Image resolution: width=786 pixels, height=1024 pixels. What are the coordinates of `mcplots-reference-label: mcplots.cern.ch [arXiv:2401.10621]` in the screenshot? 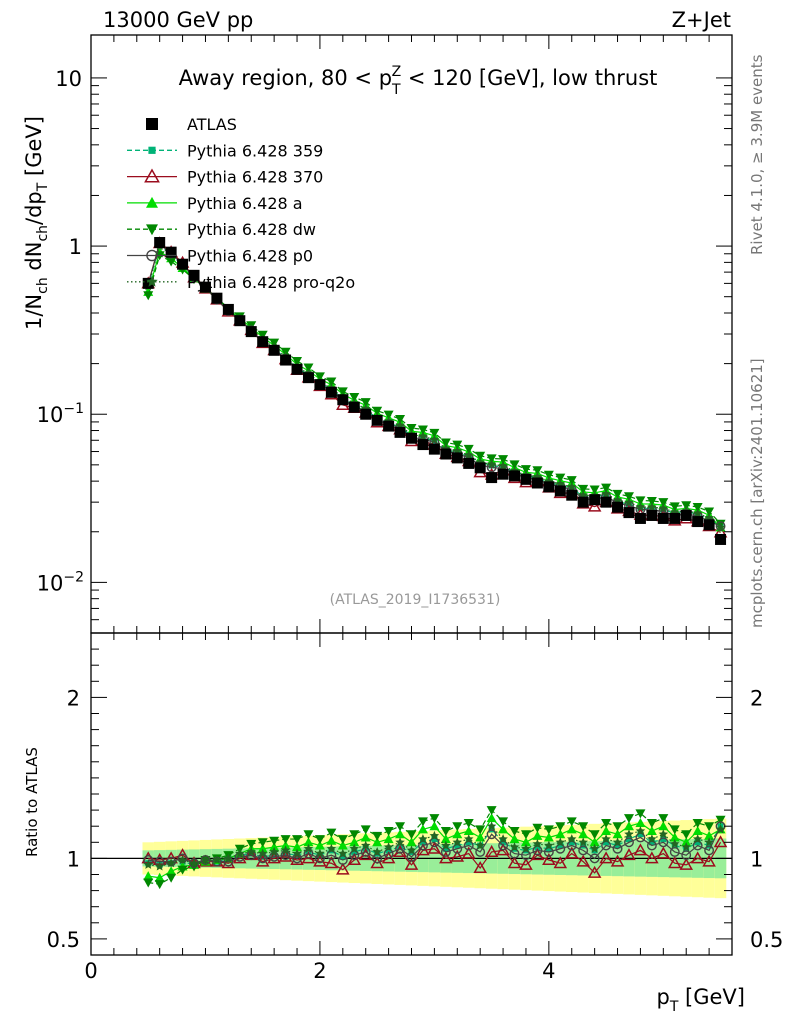 It's located at (757, 493).